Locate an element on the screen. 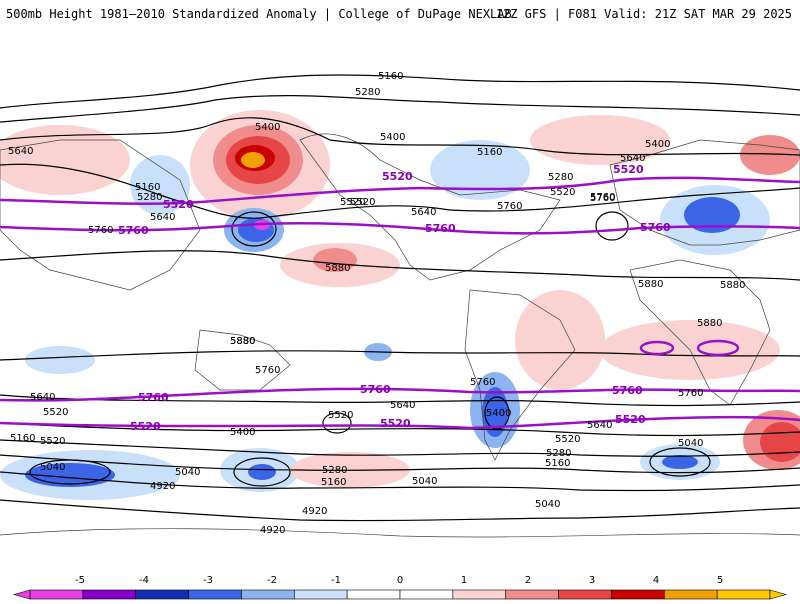 The width and height of the screenshot is (800, 604). contour-5040-sh is located at coordinates (400, 481).